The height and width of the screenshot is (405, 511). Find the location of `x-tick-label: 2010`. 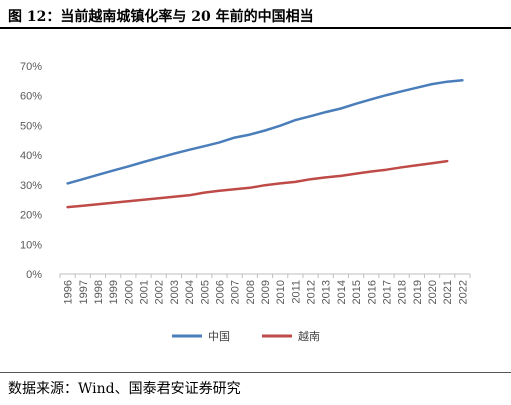

x-tick-label: 2010 is located at coordinates (281, 292).